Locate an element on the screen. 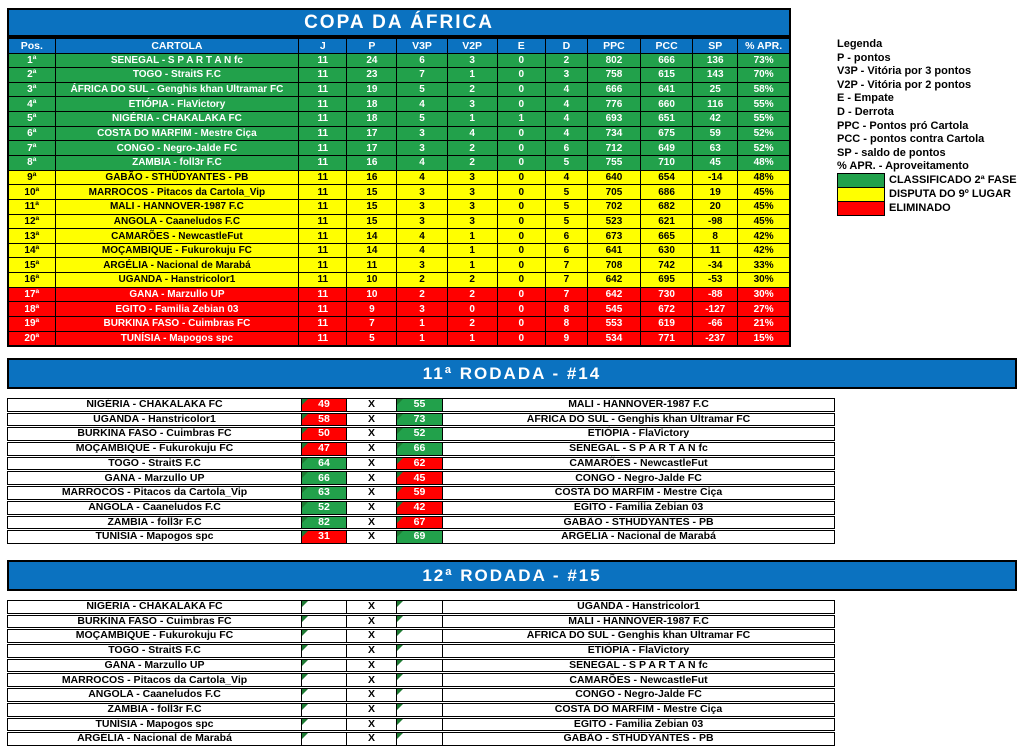 Image resolution: width=1024 pixels, height=755 pixels. home-score-cell: 66 is located at coordinates (324, 478).